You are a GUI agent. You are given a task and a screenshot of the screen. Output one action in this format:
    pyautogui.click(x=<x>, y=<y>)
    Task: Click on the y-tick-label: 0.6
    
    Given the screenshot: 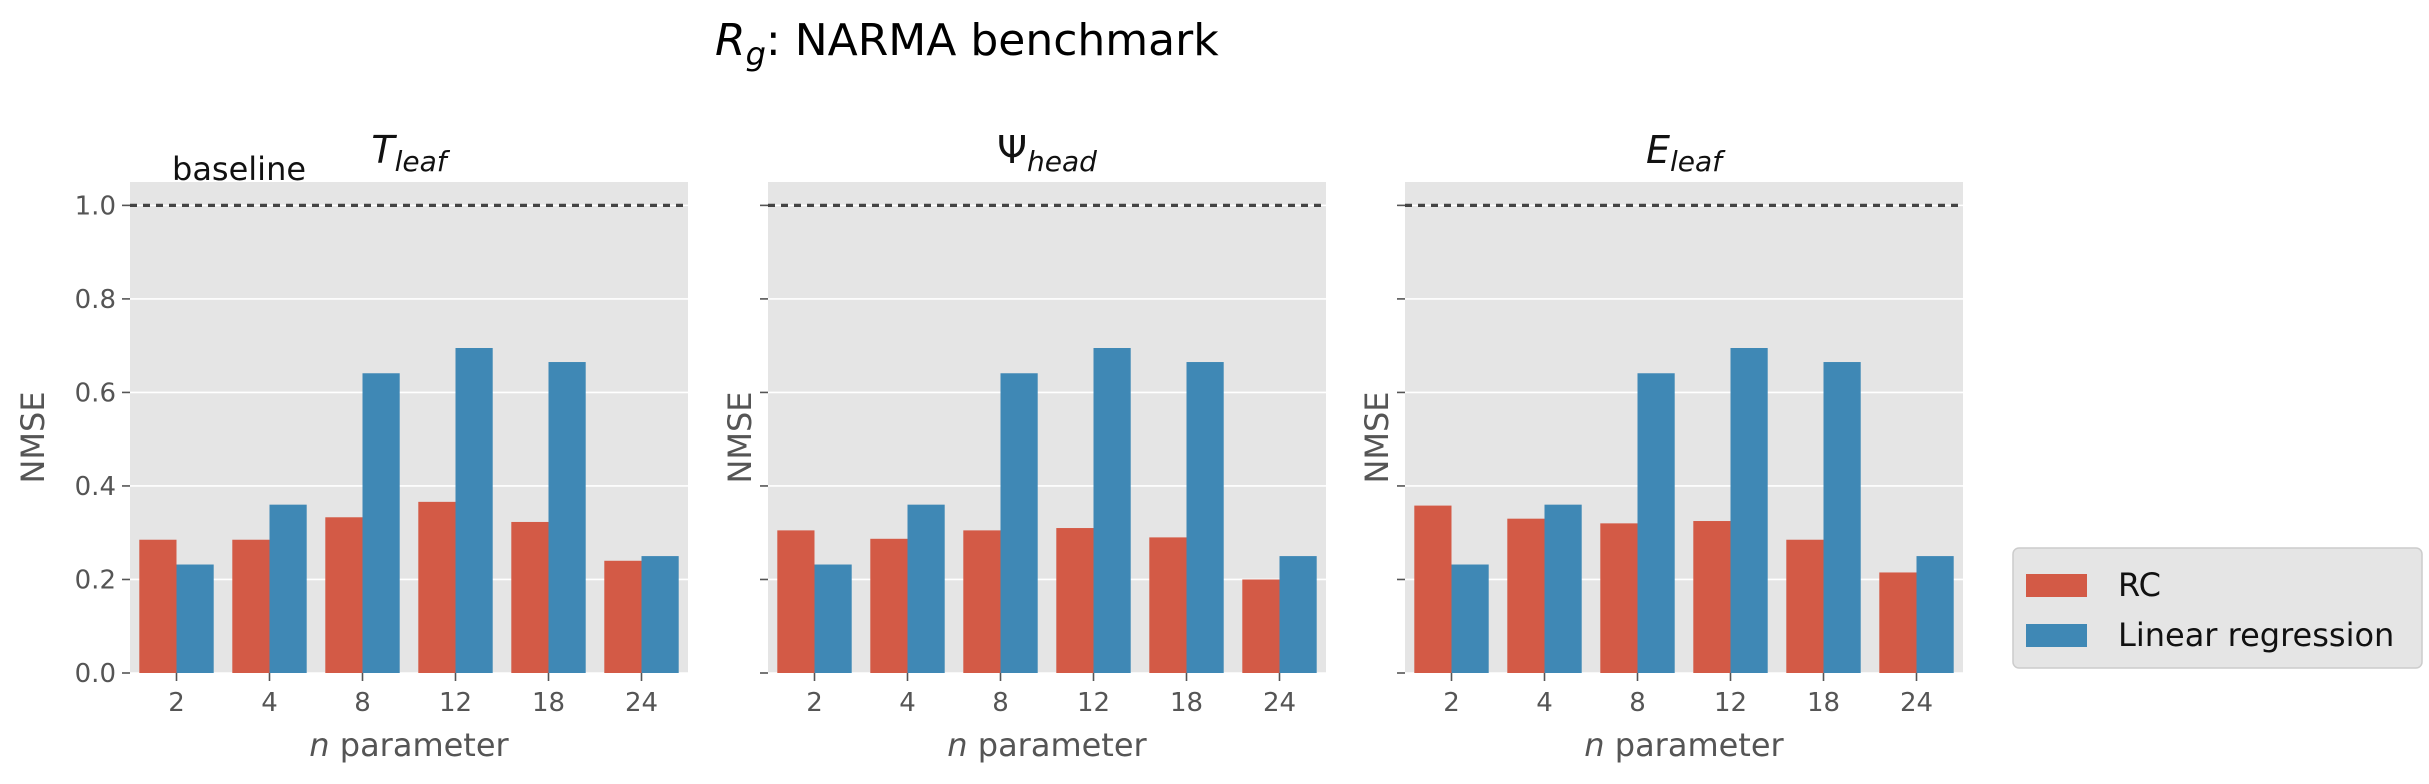 What is the action you would take?
    pyautogui.click(x=95, y=393)
    